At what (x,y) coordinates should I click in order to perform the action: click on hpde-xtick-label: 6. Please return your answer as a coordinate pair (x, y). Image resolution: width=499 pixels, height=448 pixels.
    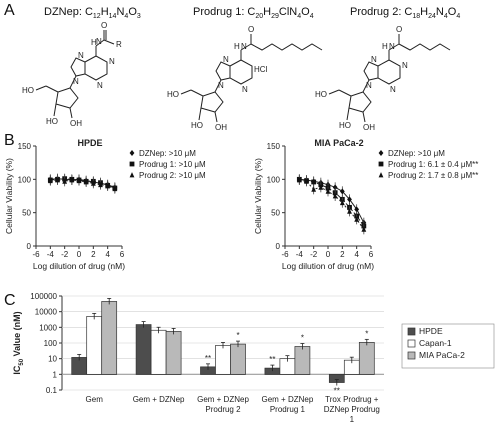
    Looking at the image, I should click on (122, 254).